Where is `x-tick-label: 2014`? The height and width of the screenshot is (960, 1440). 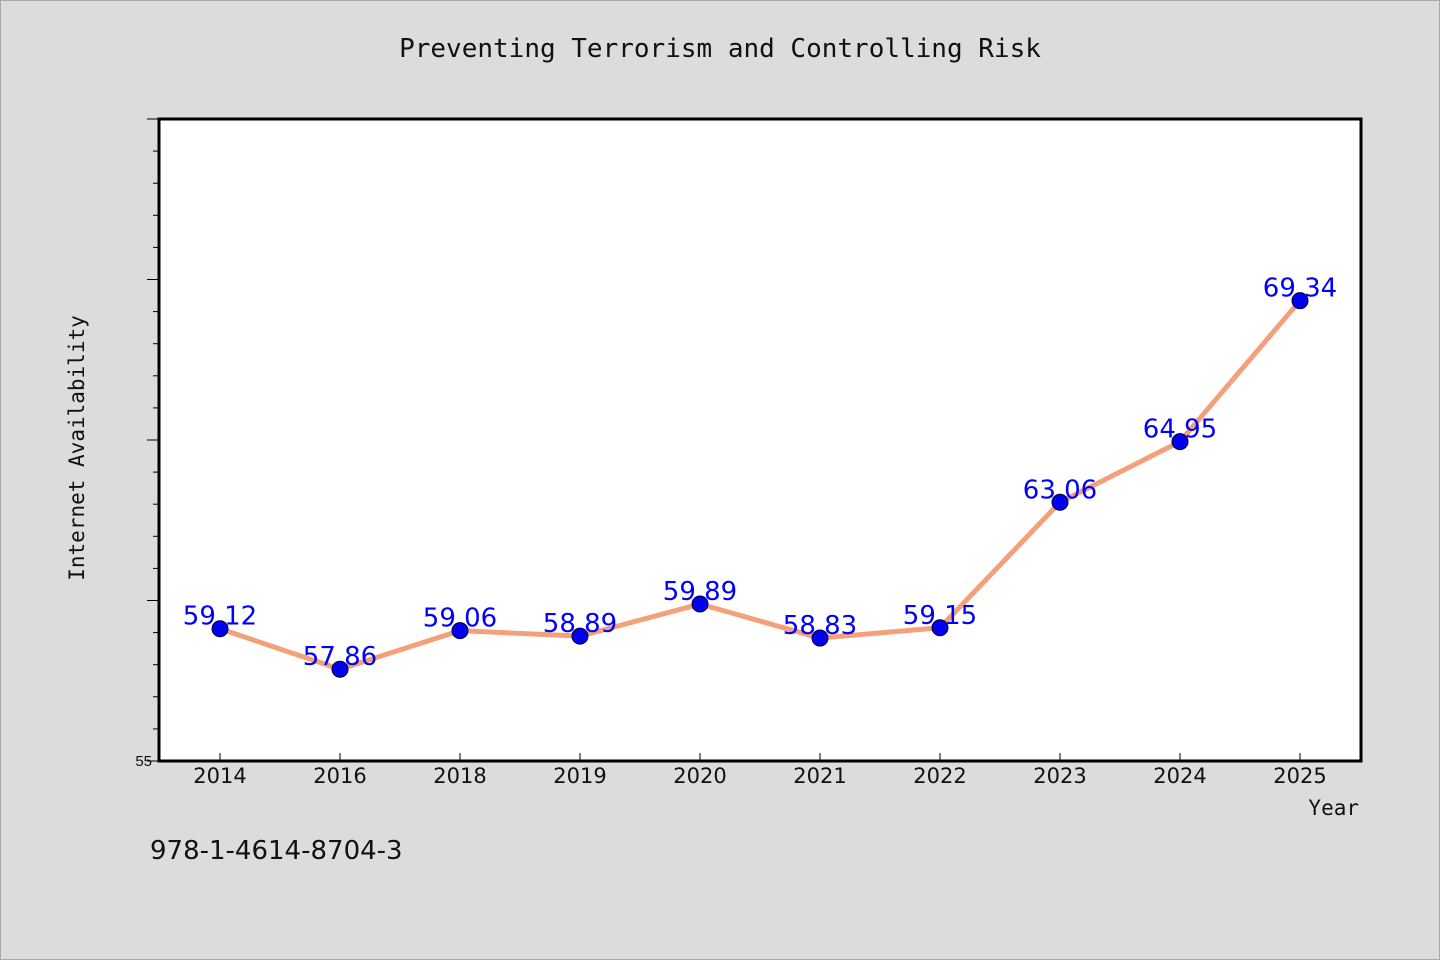 x-tick-label: 2014 is located at coordinates (219, 776).